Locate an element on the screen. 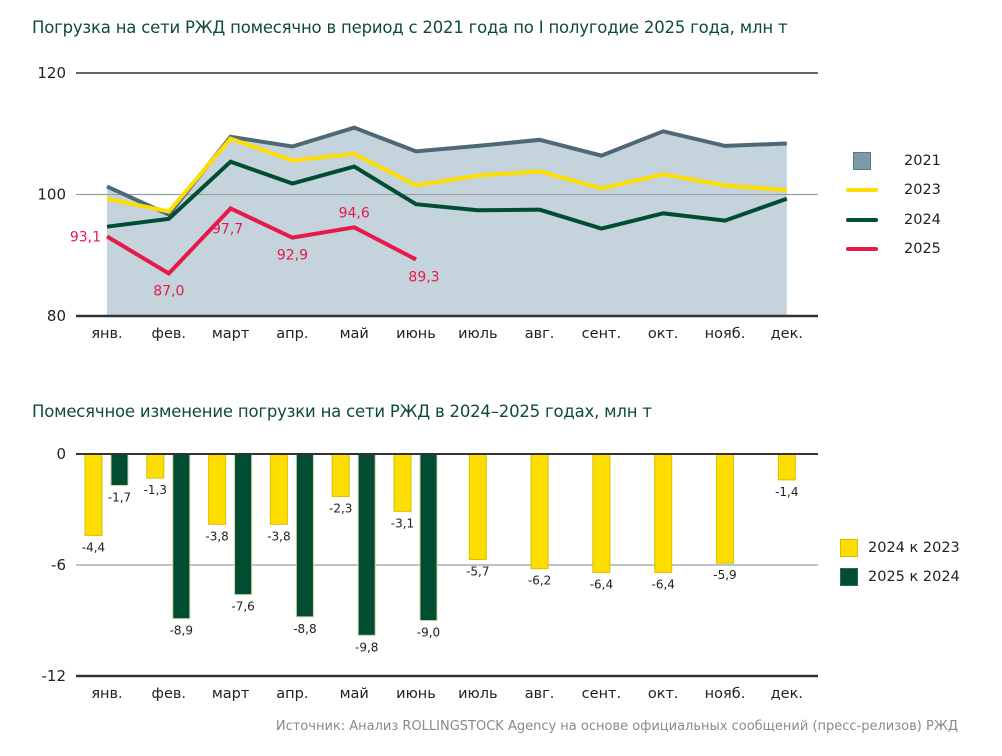 This screenshot has height=756, width=1002. bar-data-label: -6,4 is located at coordinates (601, 584).